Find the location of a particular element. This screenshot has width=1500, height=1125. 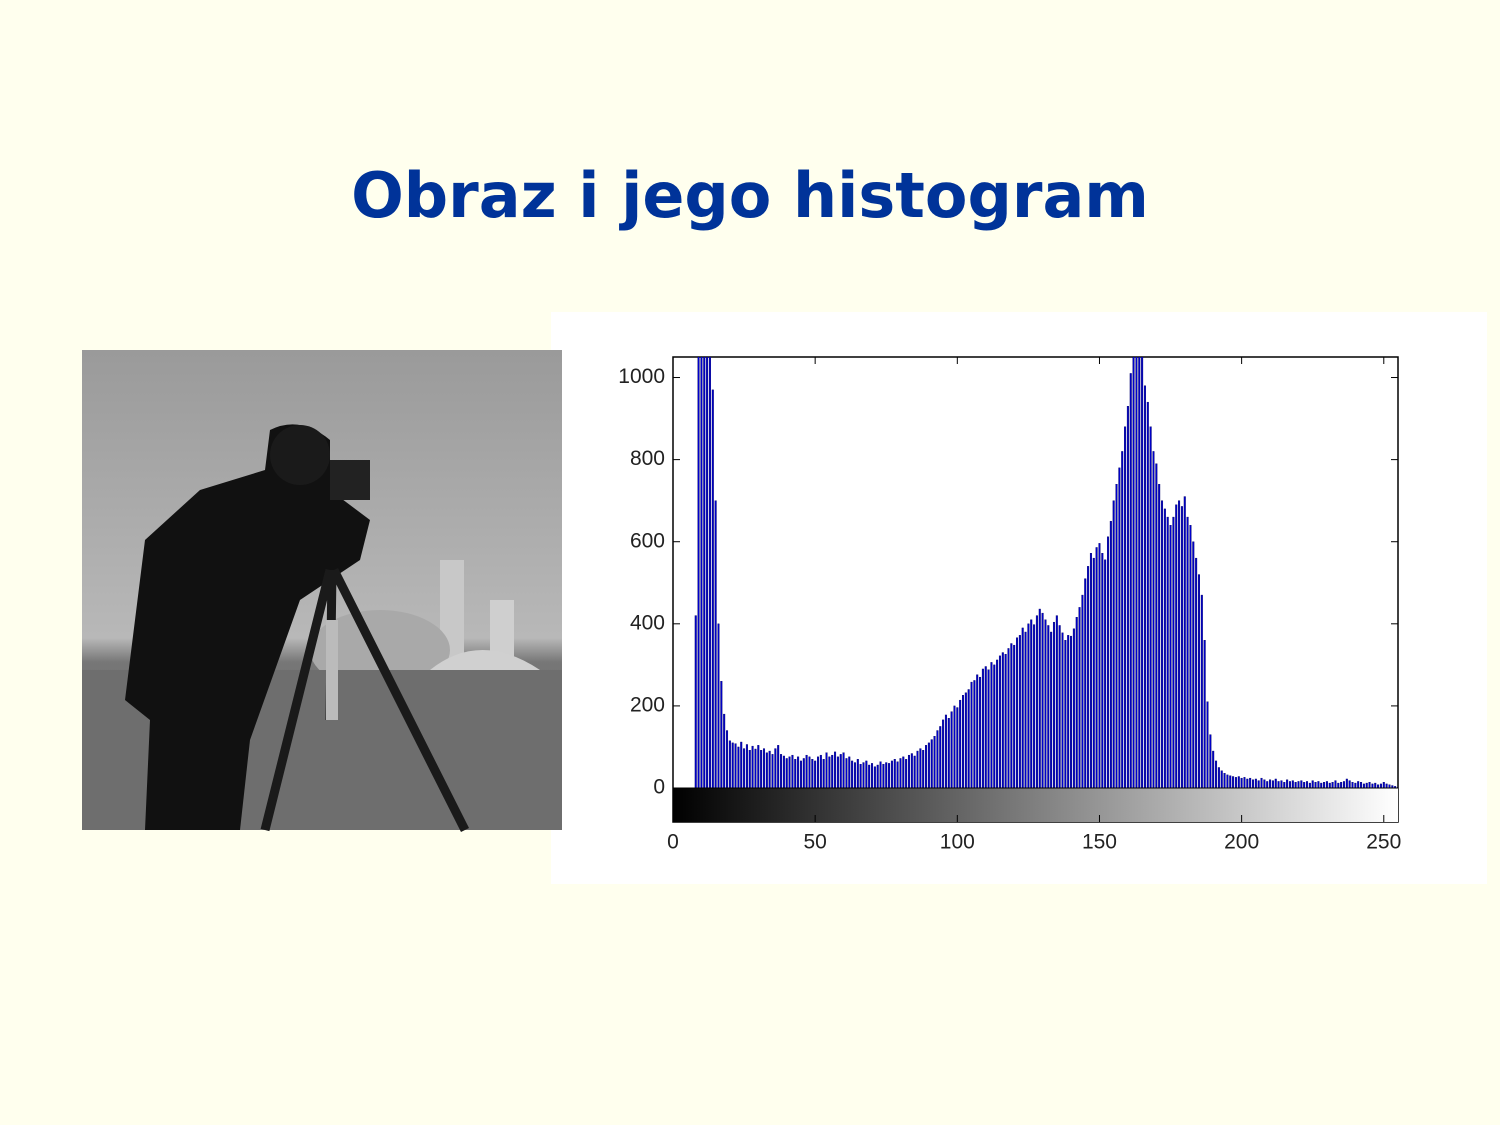

y-tick-label: 800 is located at coordinates (647, 458).